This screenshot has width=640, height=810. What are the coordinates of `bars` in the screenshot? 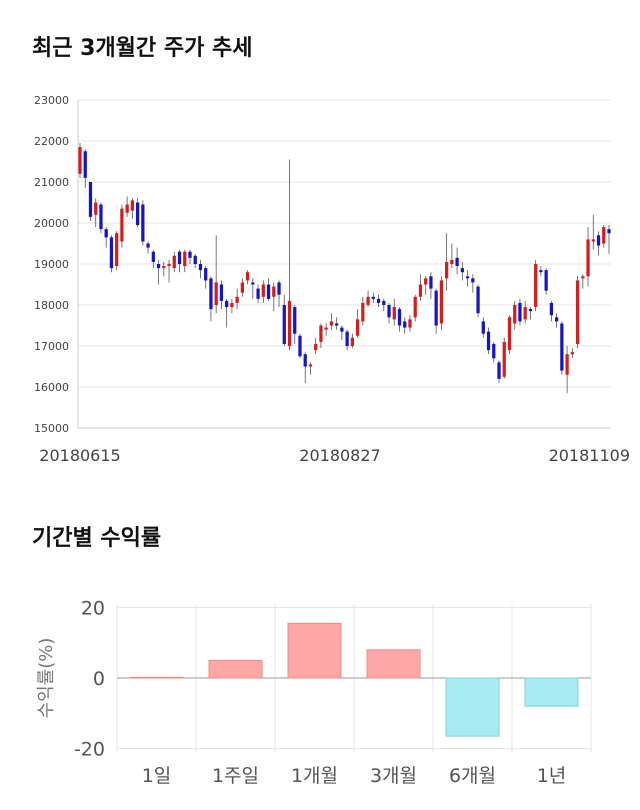 It's located at (354, 679).